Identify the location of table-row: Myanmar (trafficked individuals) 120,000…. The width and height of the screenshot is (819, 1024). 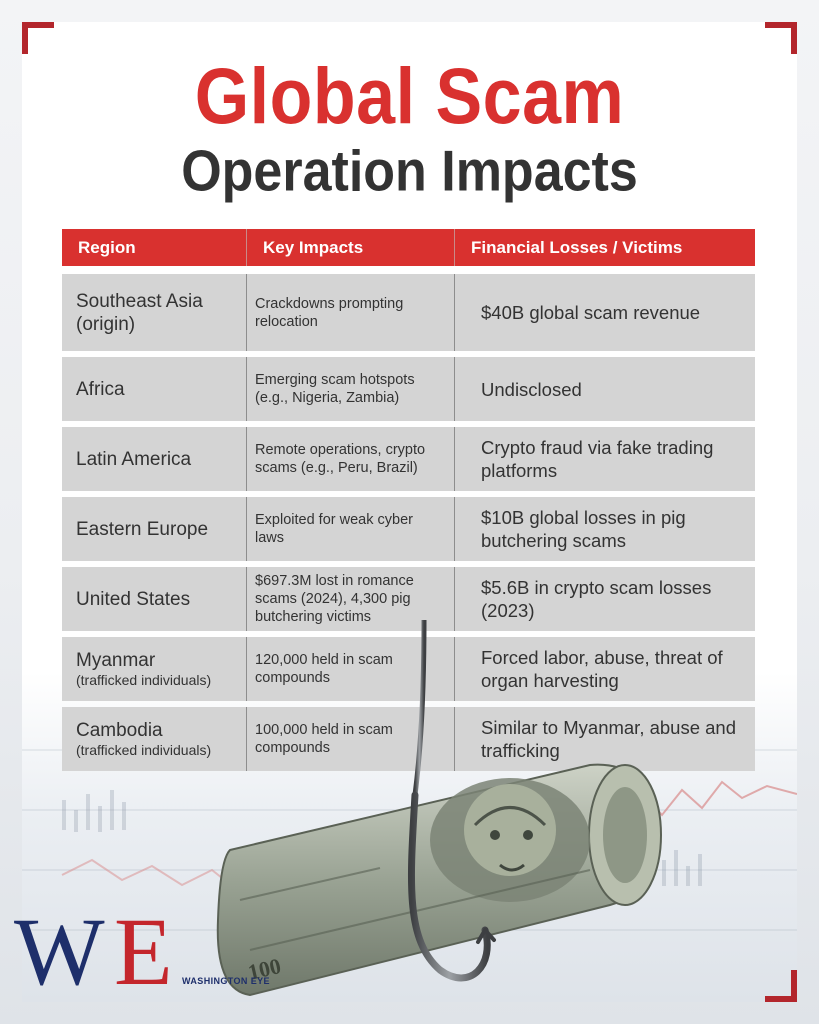
(408, 669).